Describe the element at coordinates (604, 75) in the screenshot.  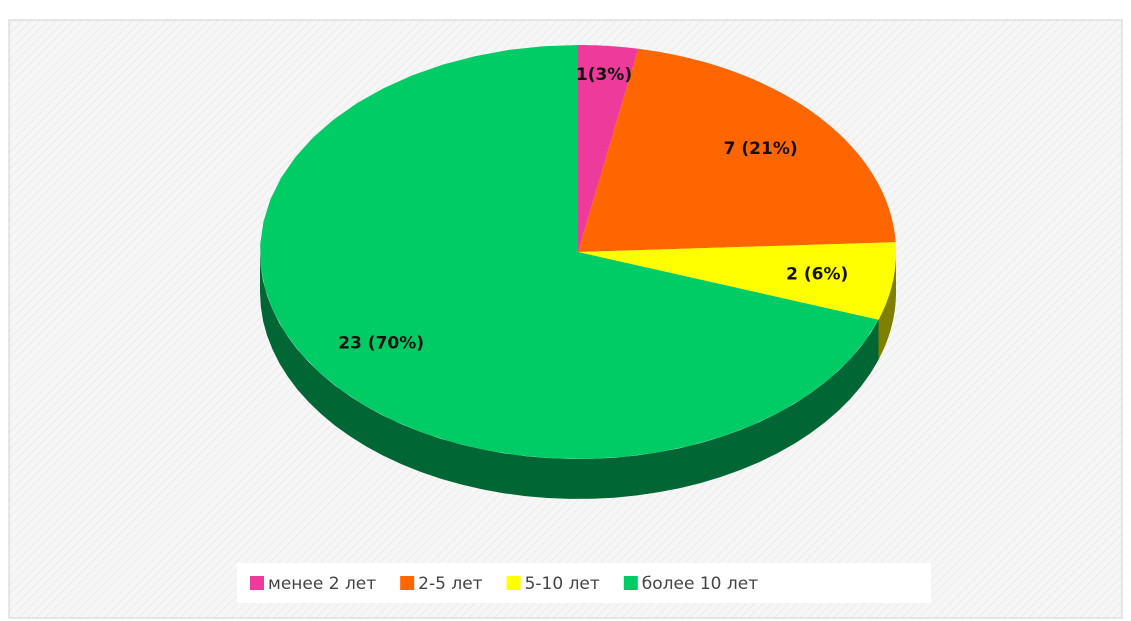
I see `data-label: 1(3%)` at that location.